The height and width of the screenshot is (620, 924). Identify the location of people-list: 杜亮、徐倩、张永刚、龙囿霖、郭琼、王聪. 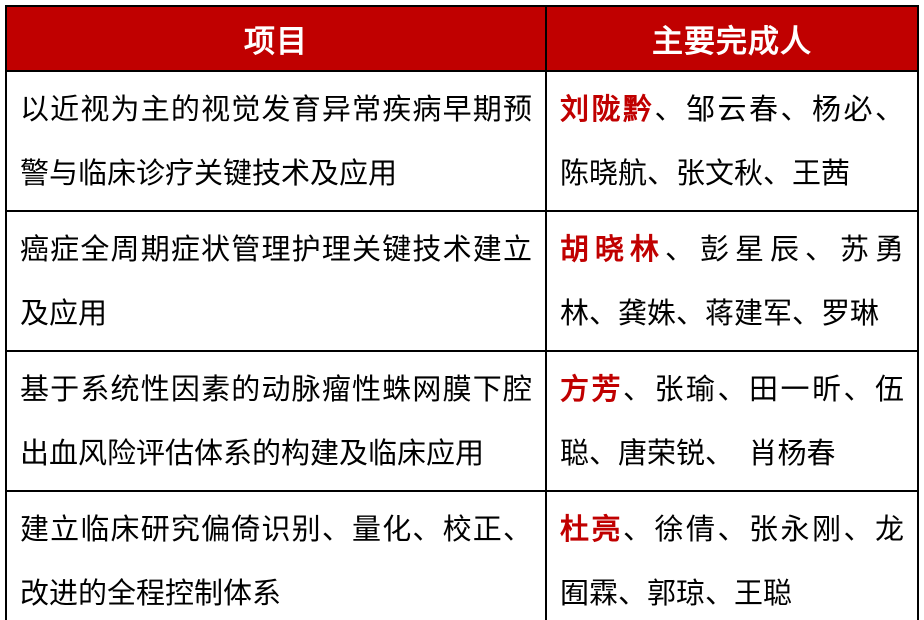
(732, 555).